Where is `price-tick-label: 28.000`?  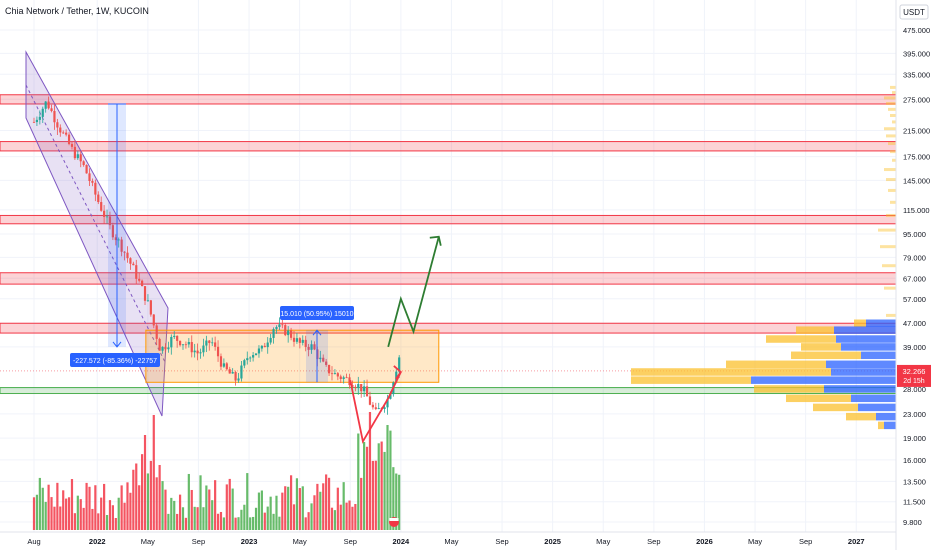 price-tick-label: 28.000 is located at coordinates (914, 389).